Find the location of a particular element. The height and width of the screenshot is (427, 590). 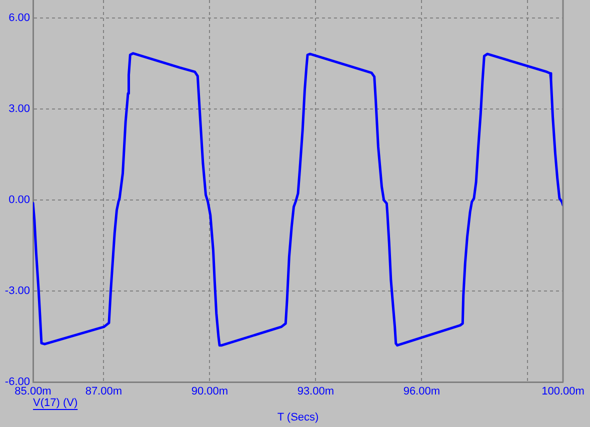

y-tick-label: 3.00 is located at coordinates (19, 109).